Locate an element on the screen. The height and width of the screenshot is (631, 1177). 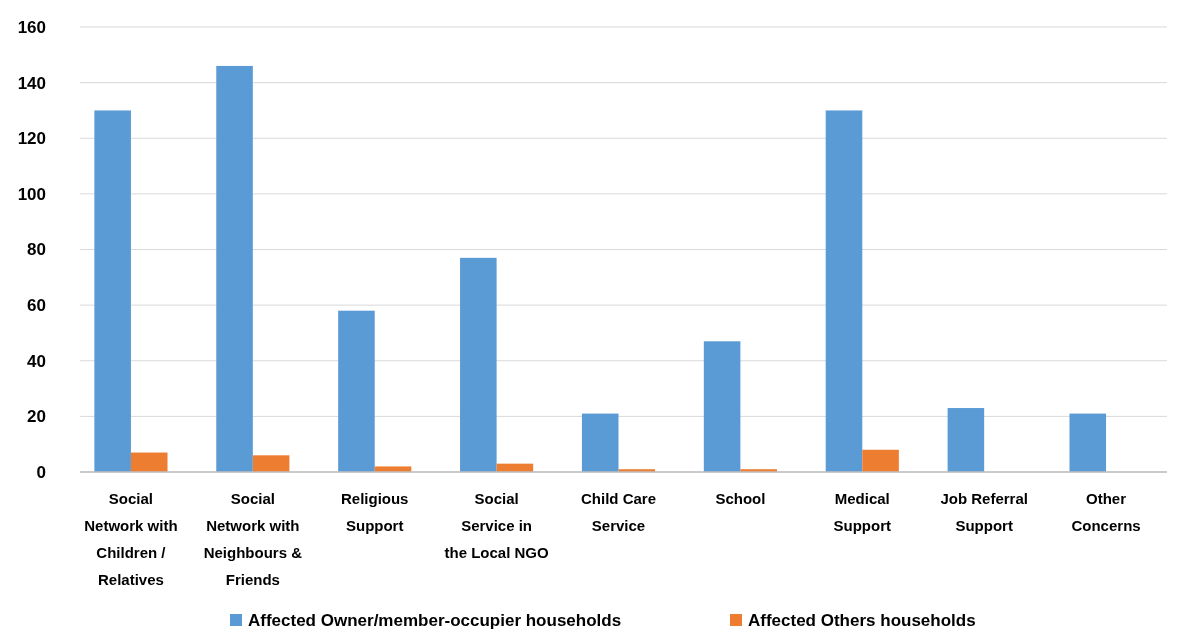
y-tick-label: 120 is located at coordinates (31, 139).